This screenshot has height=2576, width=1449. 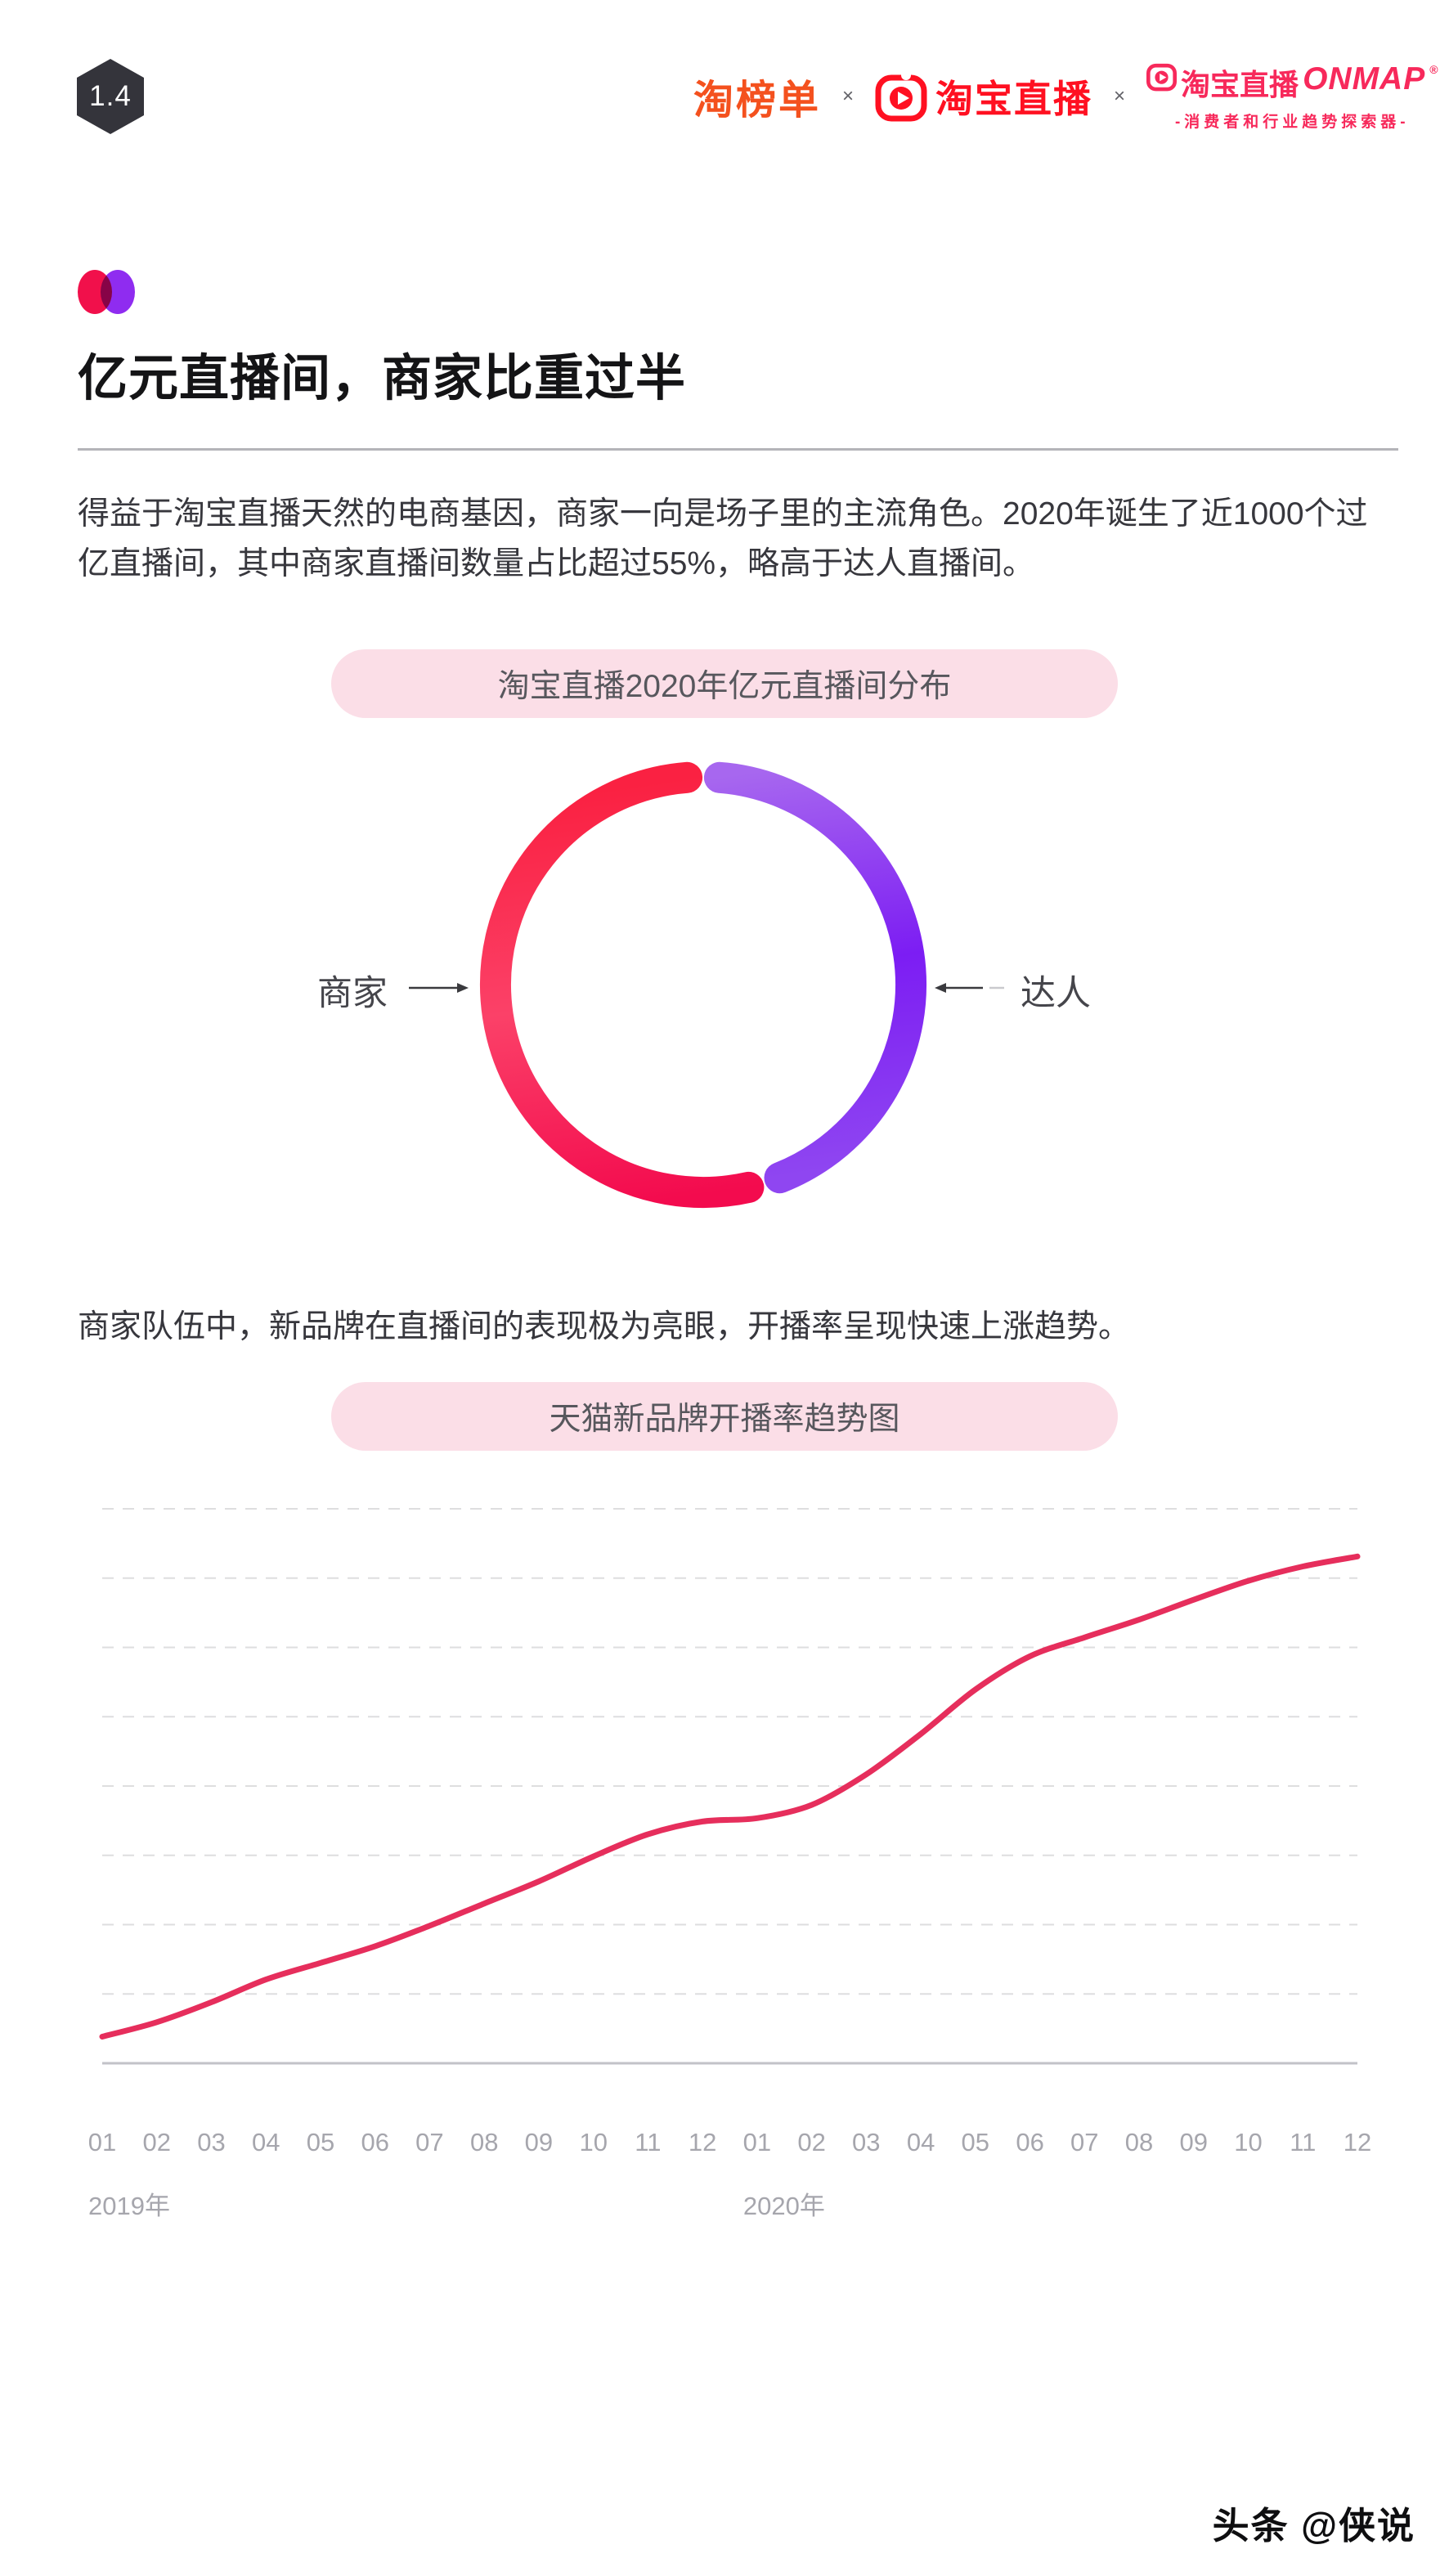 What do you see at coordinates (118, 292) in the screenshot?
I see `dot-purple` at bounding box center [118, 292].